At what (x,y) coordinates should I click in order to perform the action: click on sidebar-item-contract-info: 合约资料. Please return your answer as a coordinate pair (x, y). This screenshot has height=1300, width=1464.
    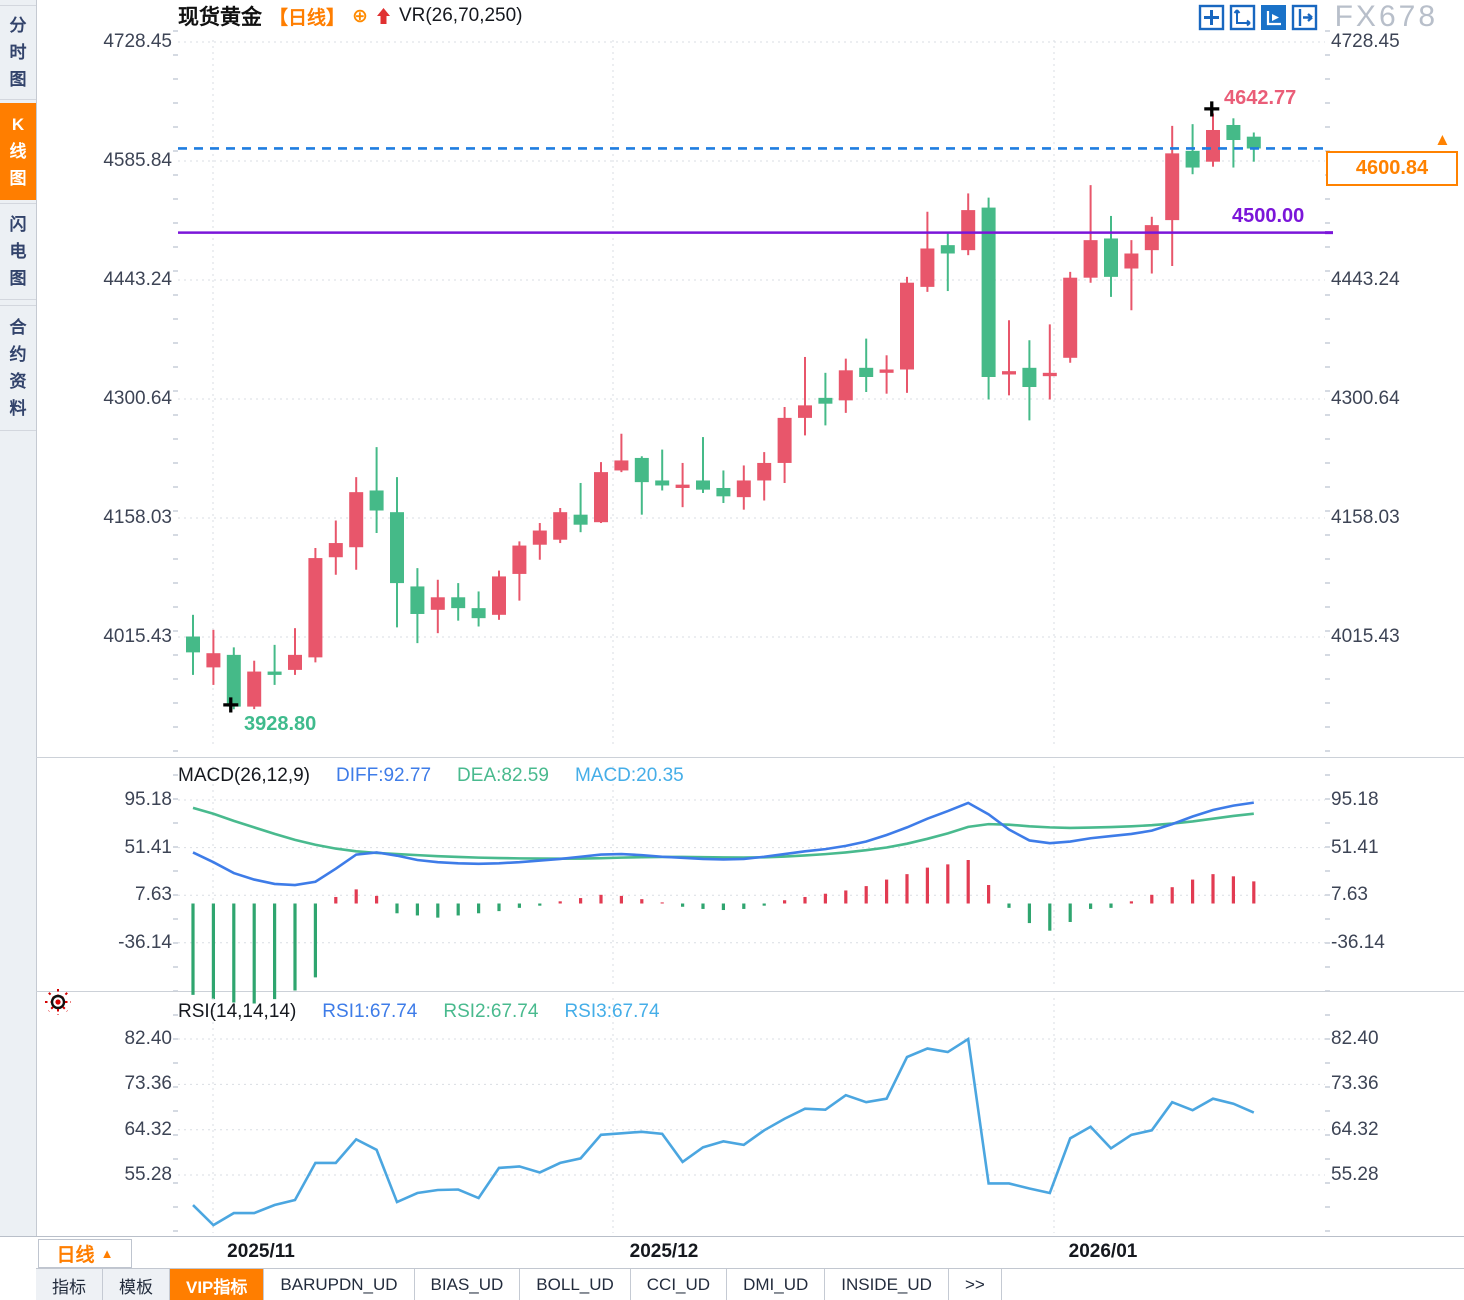
    Looking at the image, I should click on (18, 368).